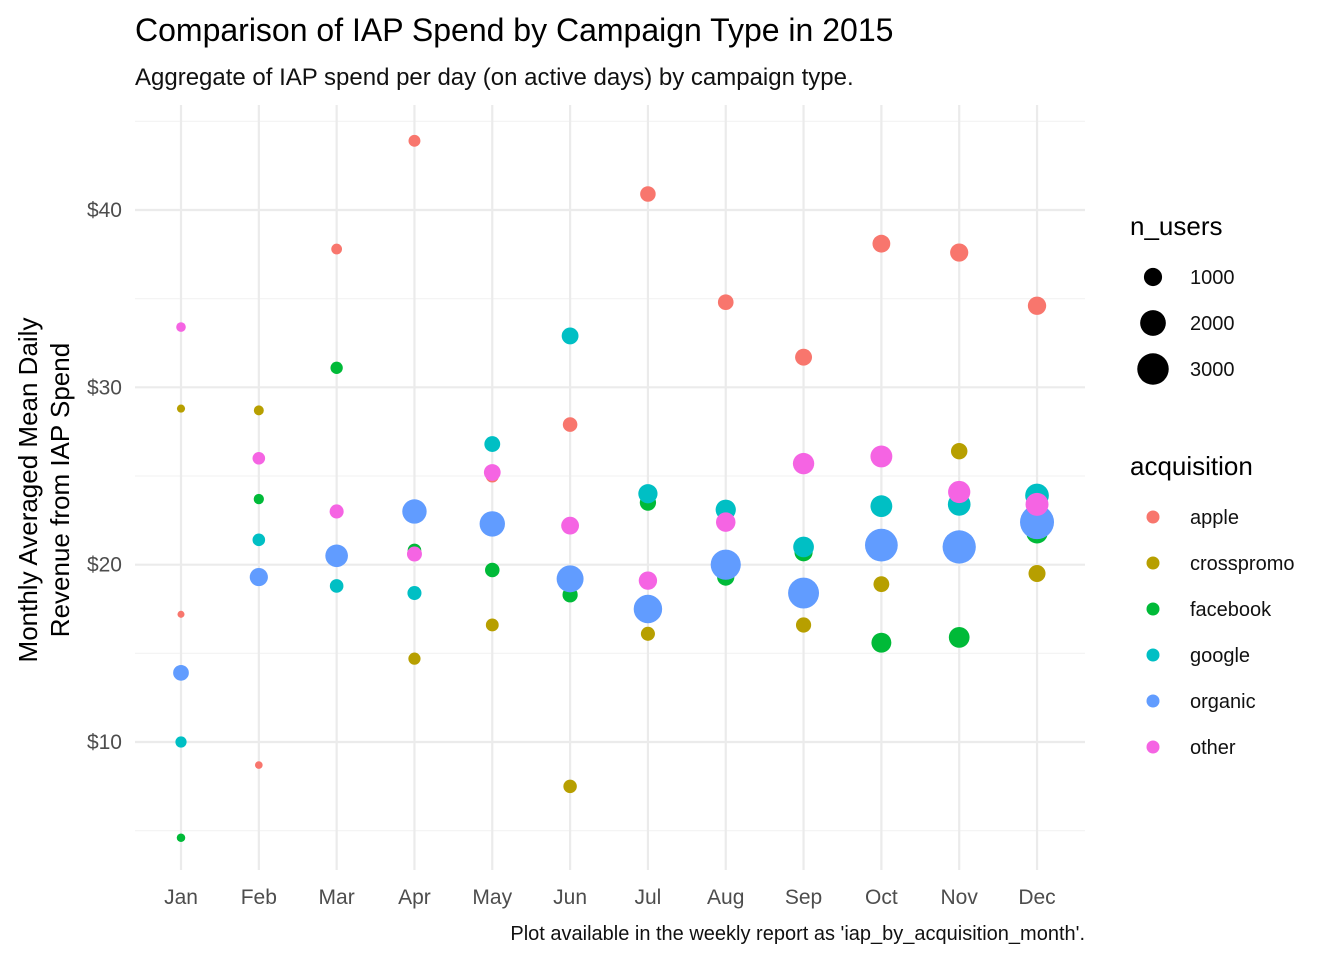  I want to click on color-legend-label: other, so click(1213, 748).